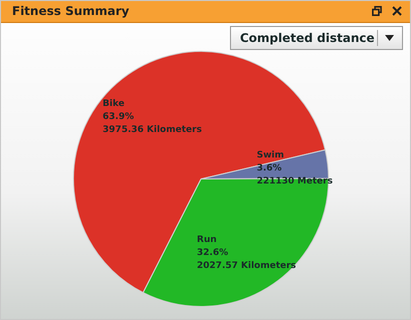  What do you see at coordinates (269, 168) in the screenshot?
I see `data-label: 3.6%` at bounding box center [269, 168].